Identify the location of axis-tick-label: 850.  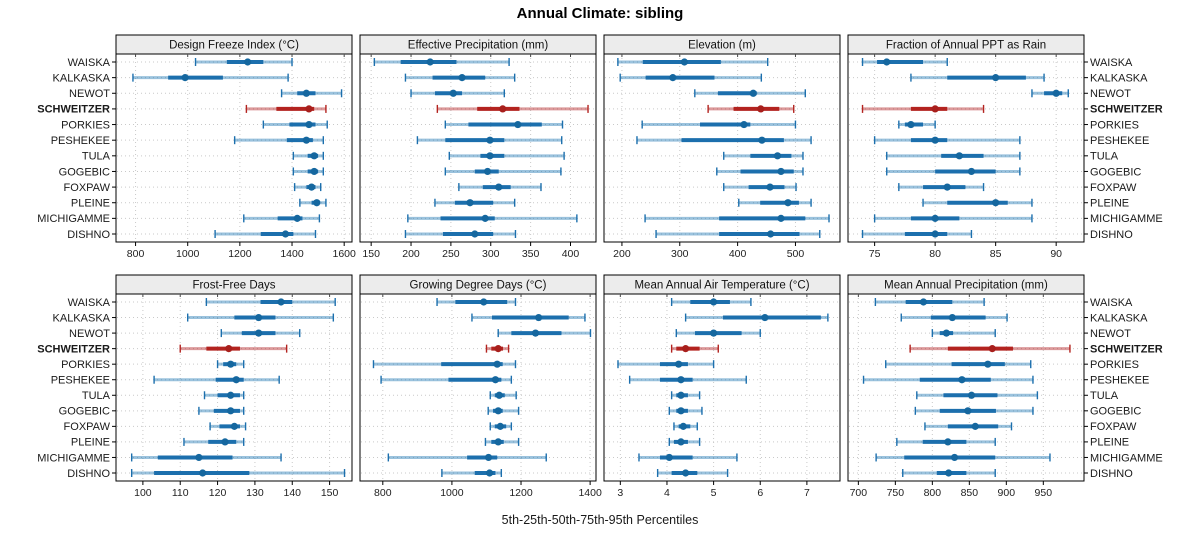
(970, 493).